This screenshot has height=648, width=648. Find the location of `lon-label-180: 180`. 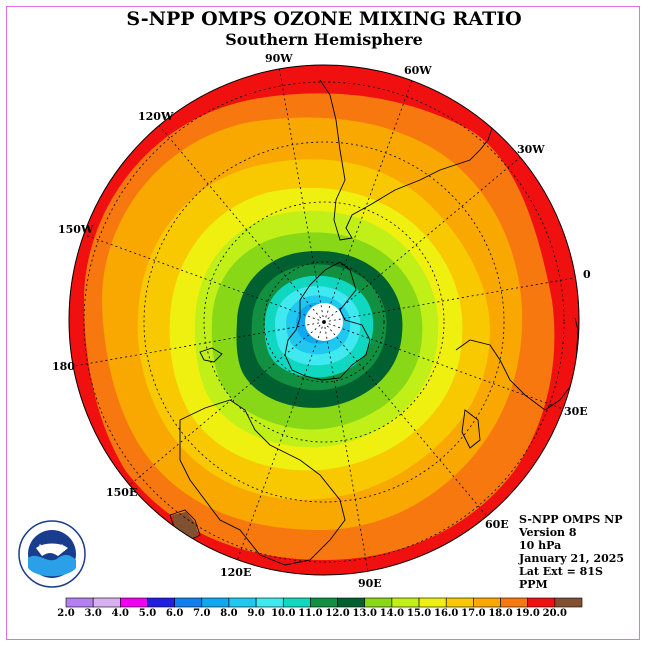

lon-label-180: 180 is located at coordinates (63, 366).